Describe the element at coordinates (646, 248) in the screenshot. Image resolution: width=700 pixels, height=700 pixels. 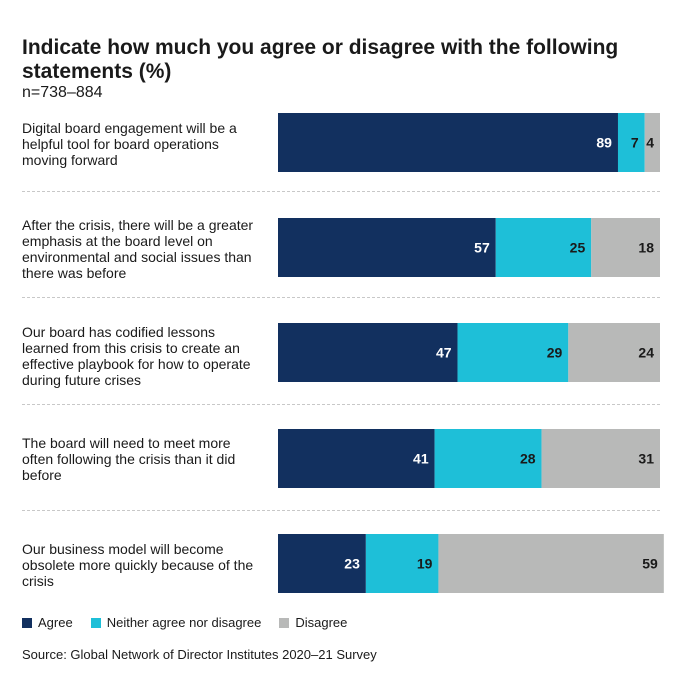
I see `data-label: 18` at that location.